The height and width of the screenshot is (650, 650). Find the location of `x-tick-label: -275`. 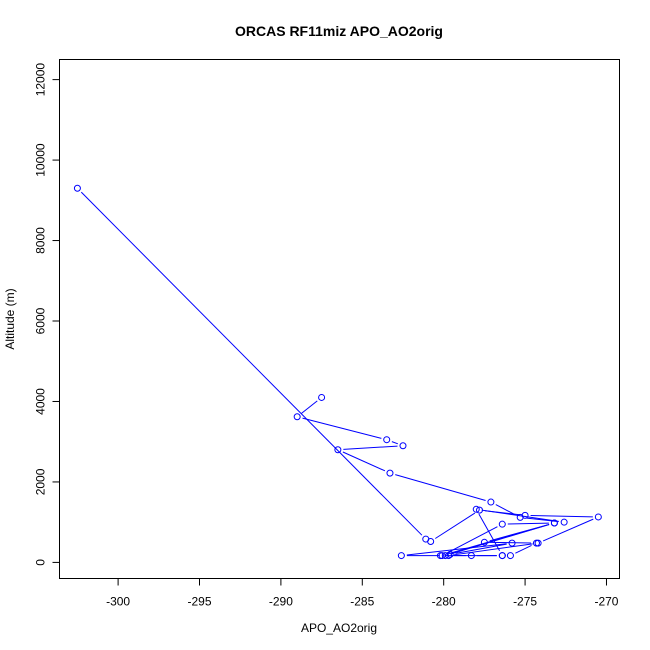

x-tick-label: -275 is located at coordinates (525, 602).